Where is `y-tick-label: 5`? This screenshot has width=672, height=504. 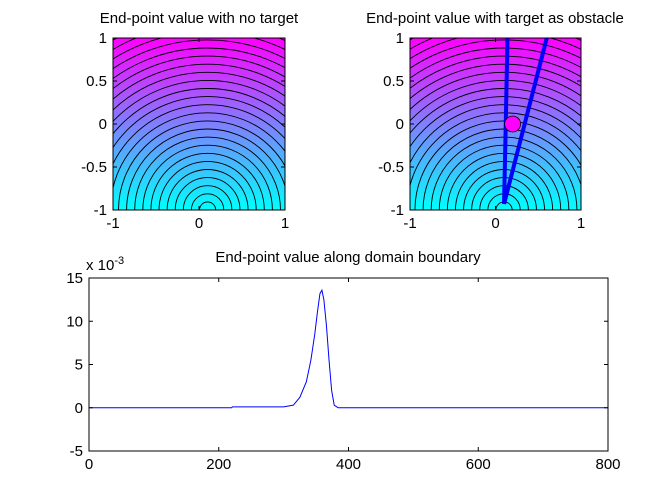 y-tick-label: 5 is located at coordinates (79, 365).